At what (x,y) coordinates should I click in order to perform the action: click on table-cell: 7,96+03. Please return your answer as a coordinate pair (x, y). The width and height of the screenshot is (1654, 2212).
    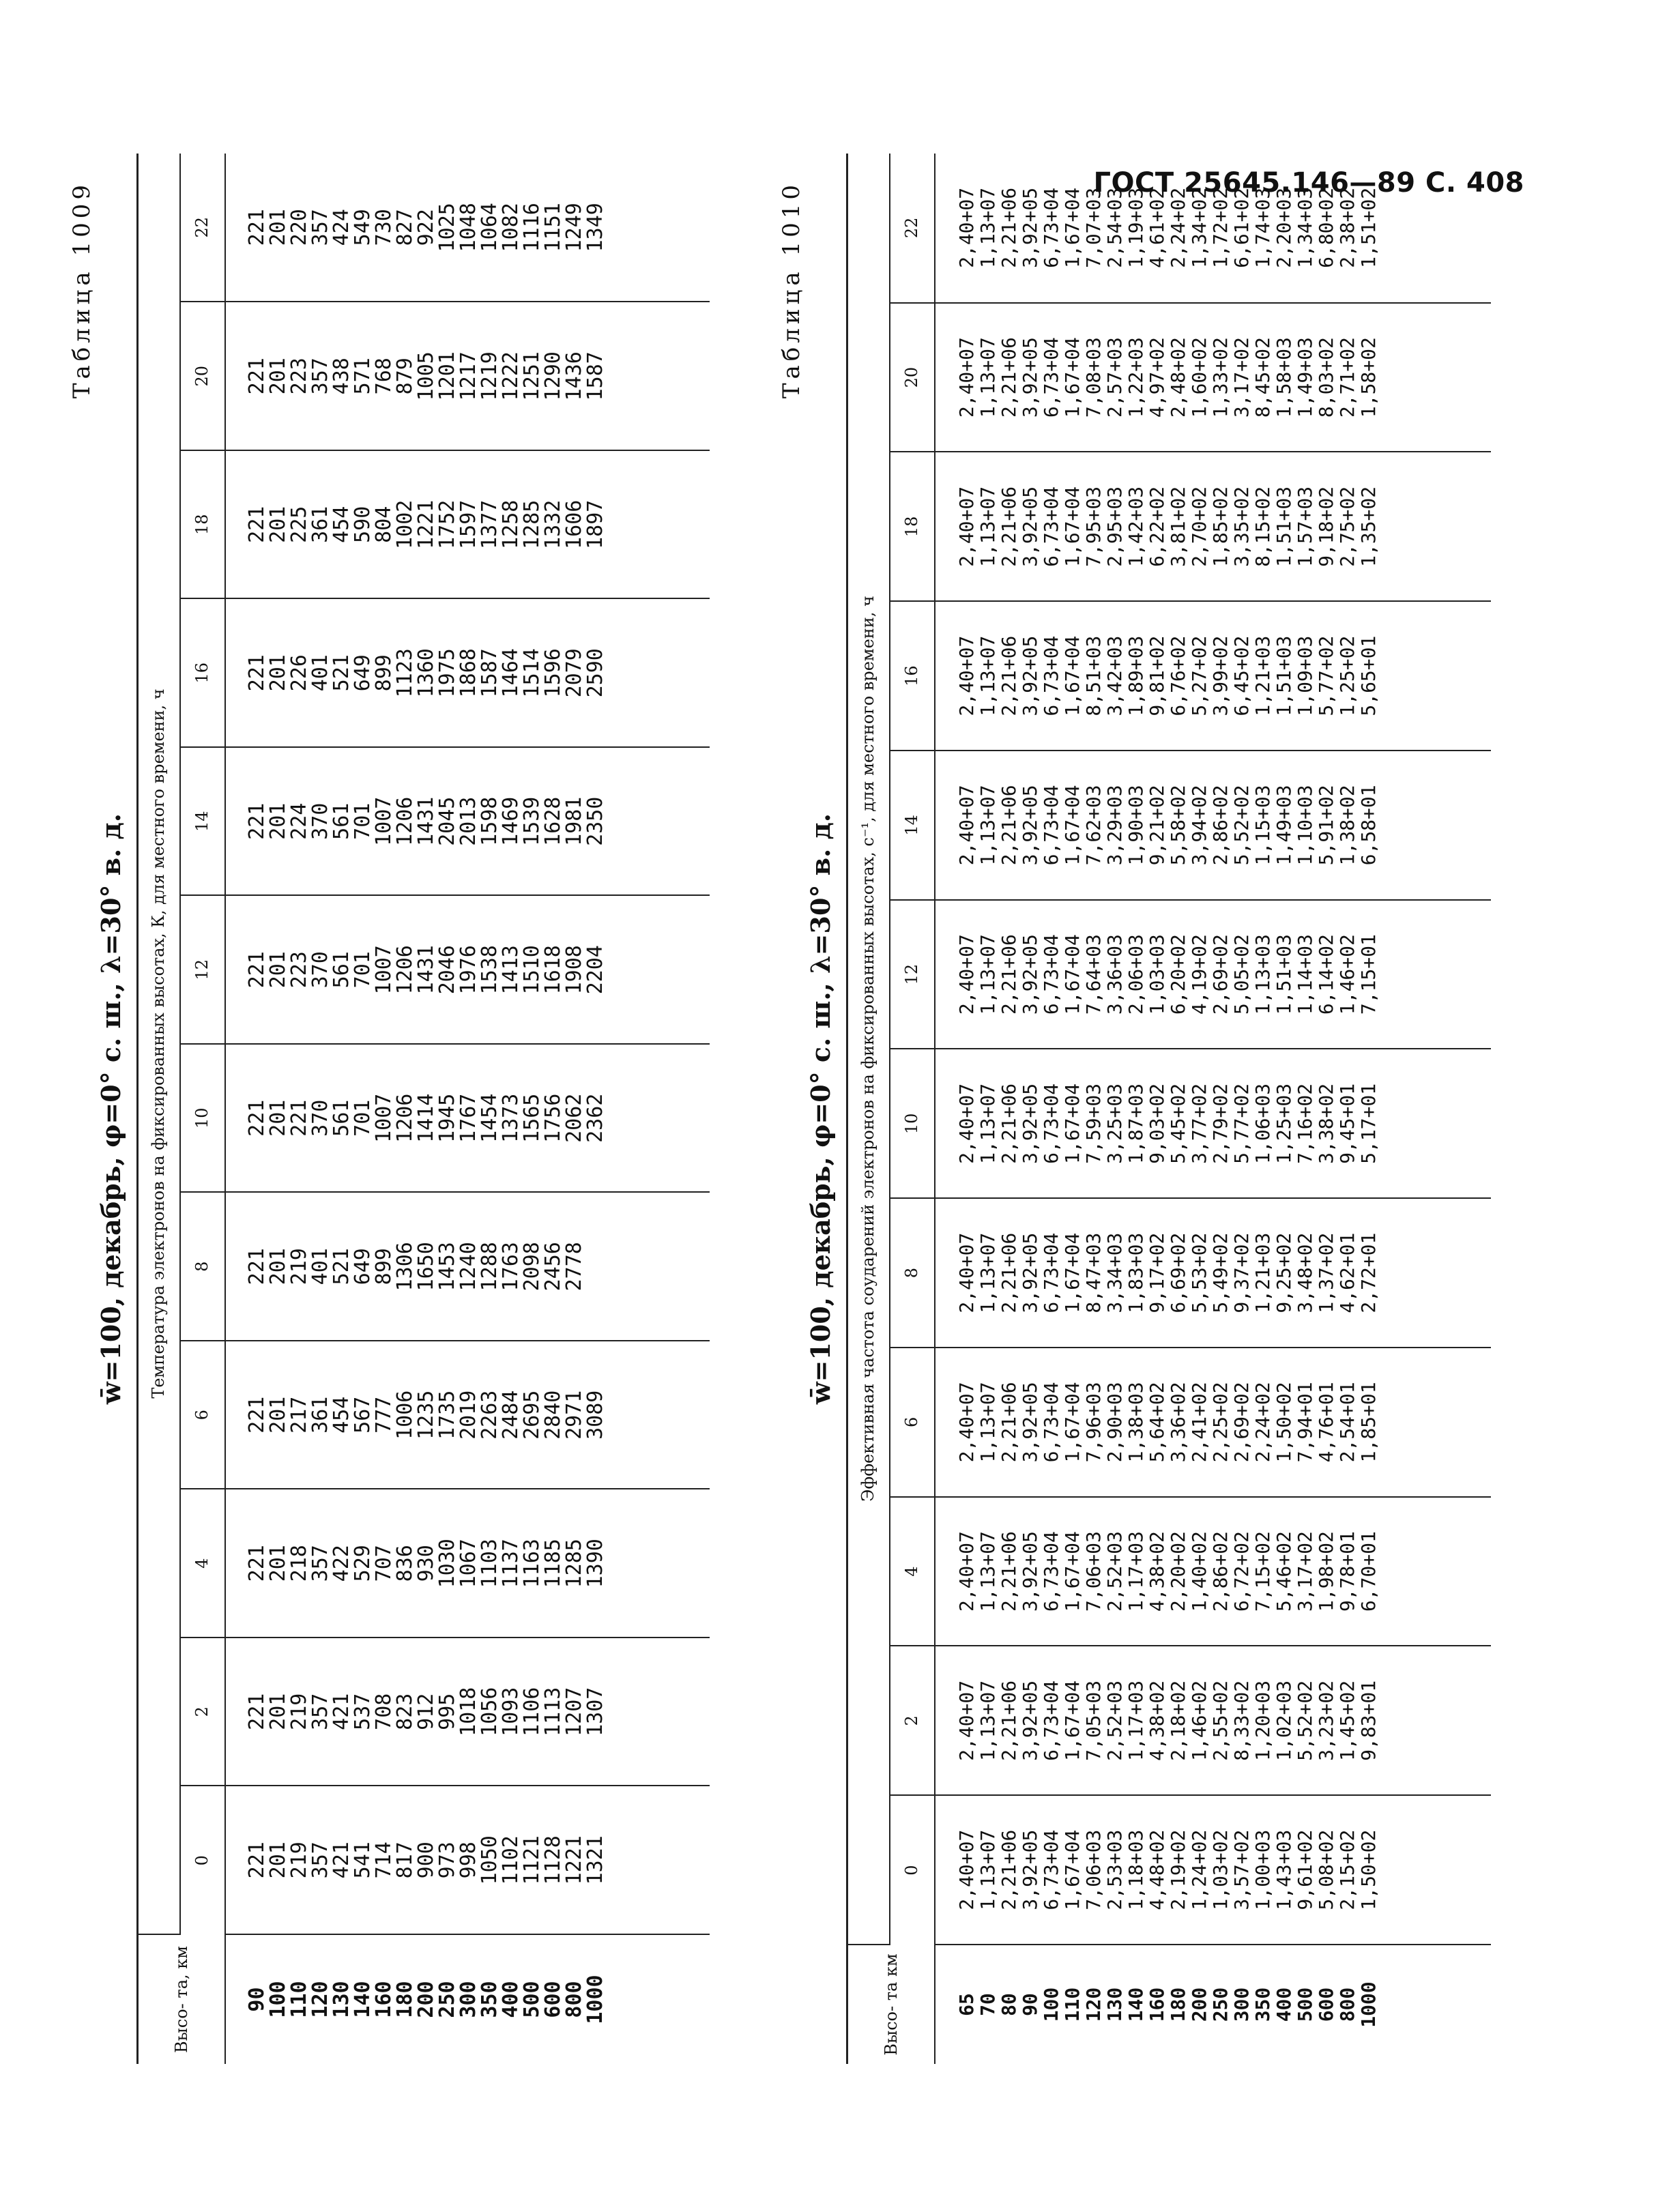
    Looking at the image, I should click on (1093, 1422).